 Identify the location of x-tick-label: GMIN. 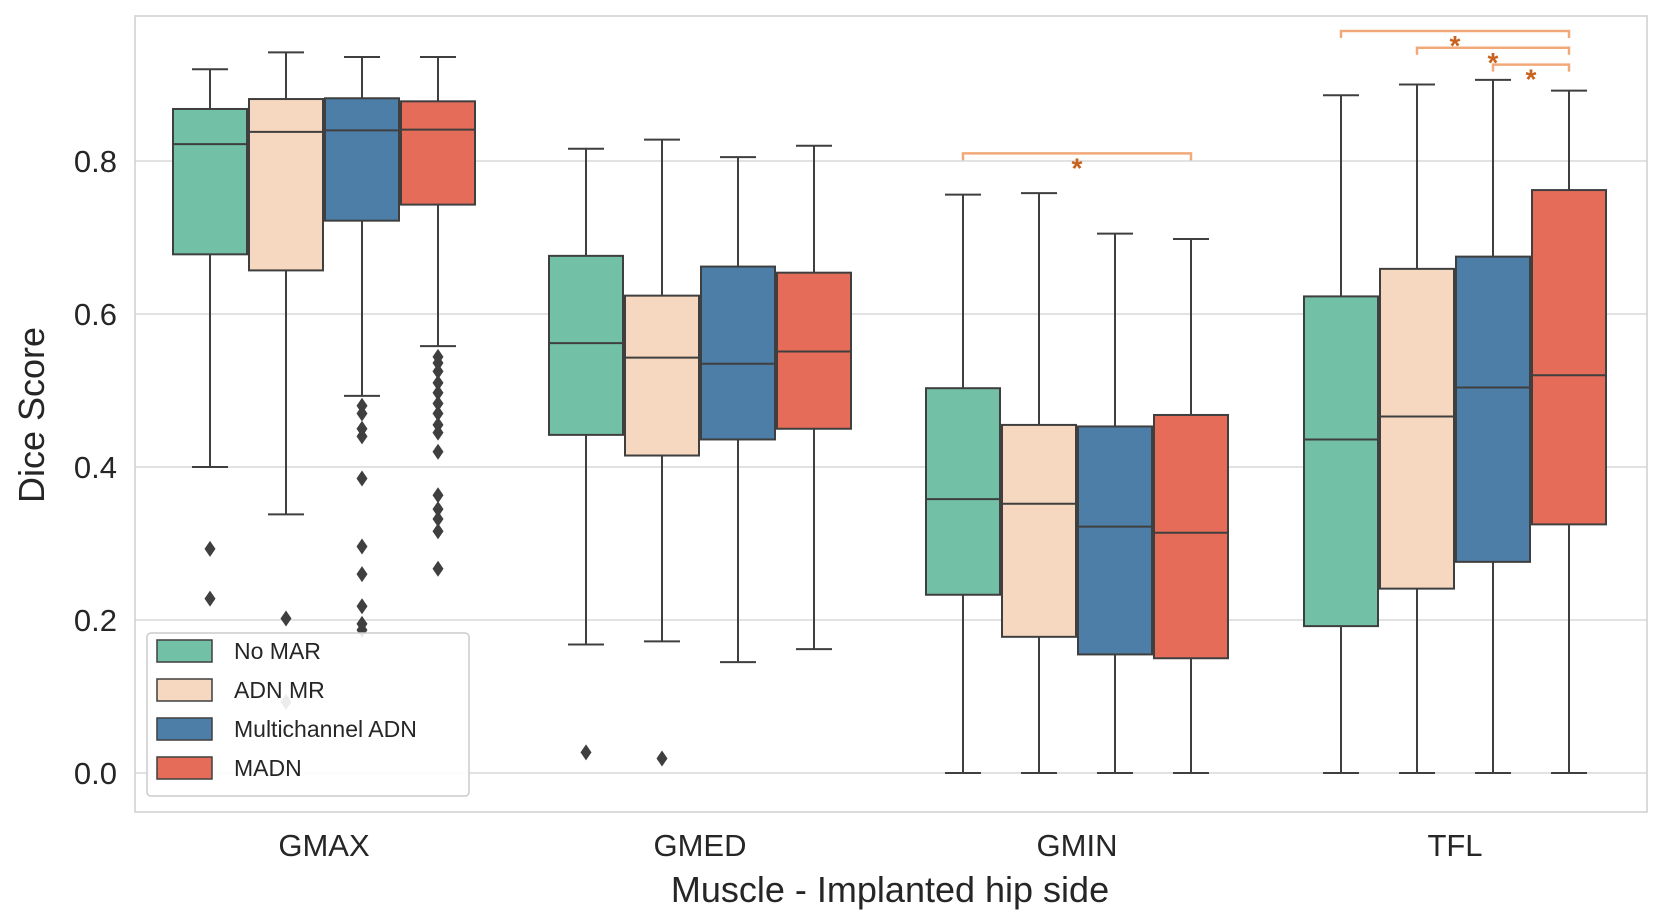
(1077, 845).